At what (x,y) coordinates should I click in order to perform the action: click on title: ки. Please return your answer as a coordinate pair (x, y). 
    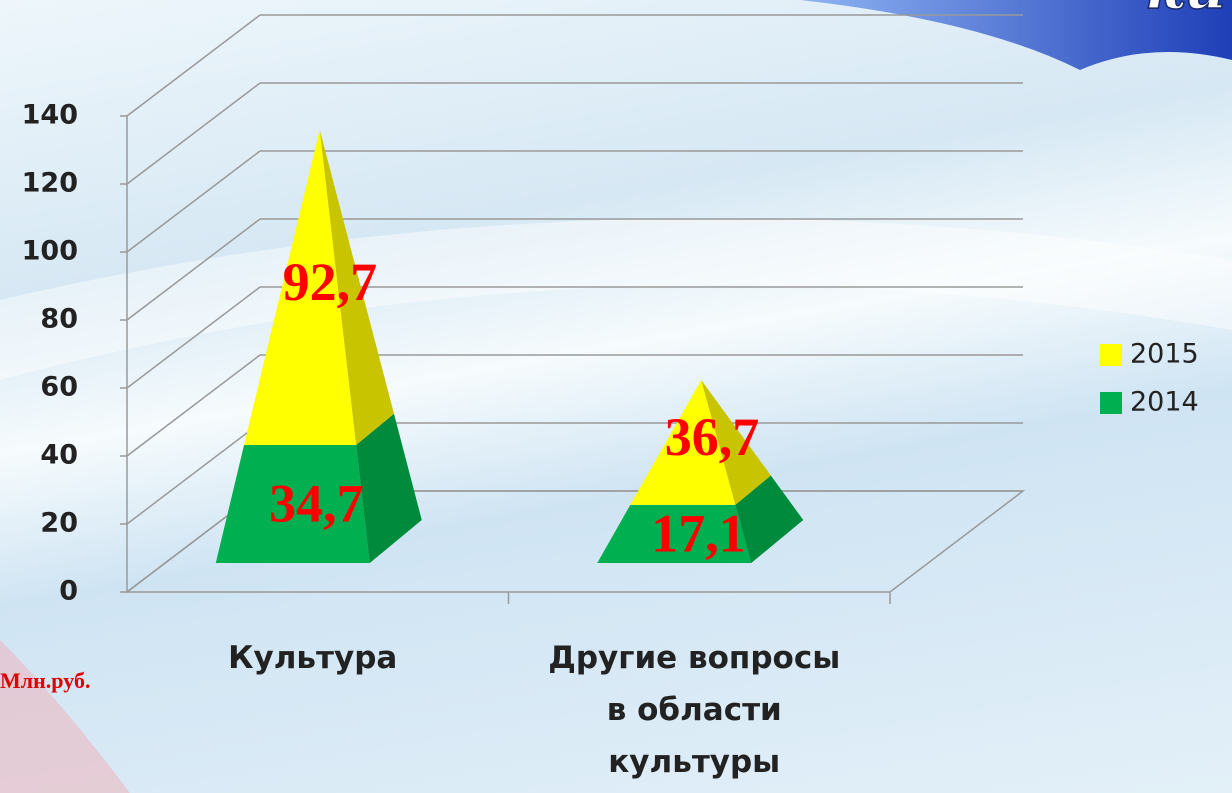
    Looking at the image, I should click on (1185, 11).